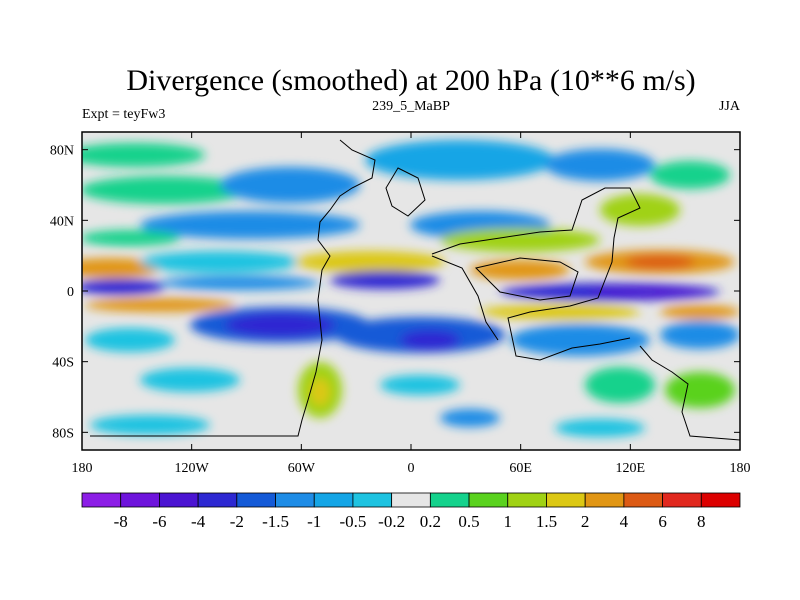 This screenshot has height=600, width=800. I want to click on coastline-arabia, so click(527, 279).